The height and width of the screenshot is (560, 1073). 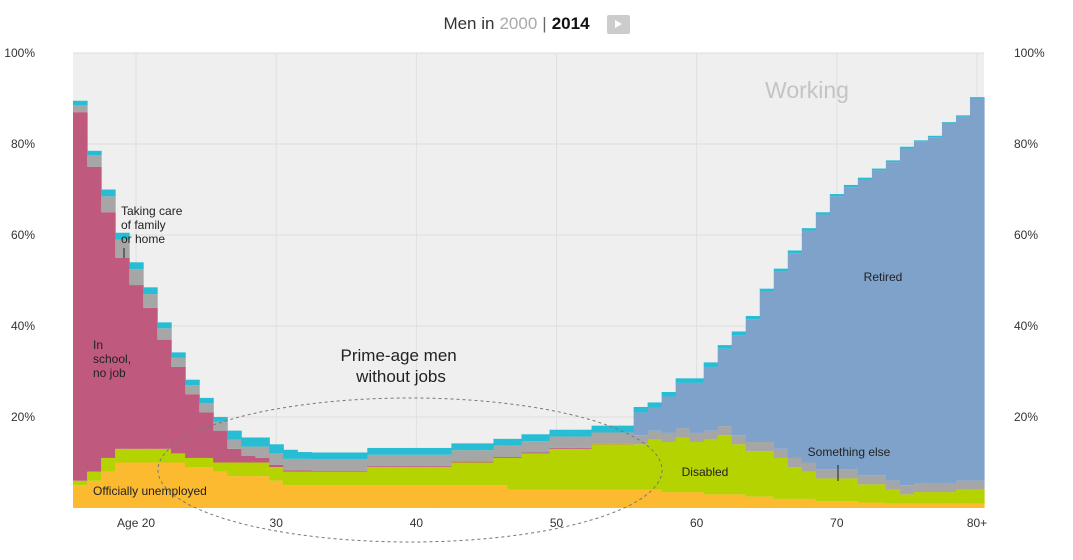 What do you see at coordinates (400, 376) in the screenshot?
I see `prime-age-label-line: without jobs` at bounding box center [400, 376].